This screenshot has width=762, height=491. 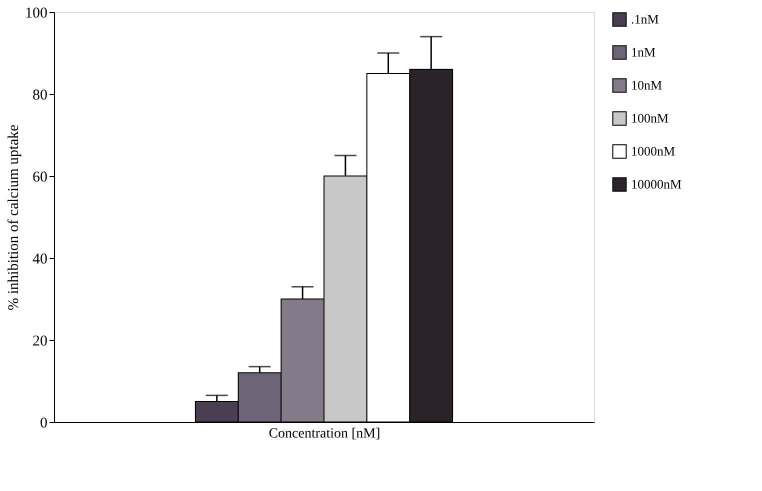 What do you see at coordinates (40, 96) in the screenshot?
I see `y-tick-label: 80` at bounding box center [40, 96].